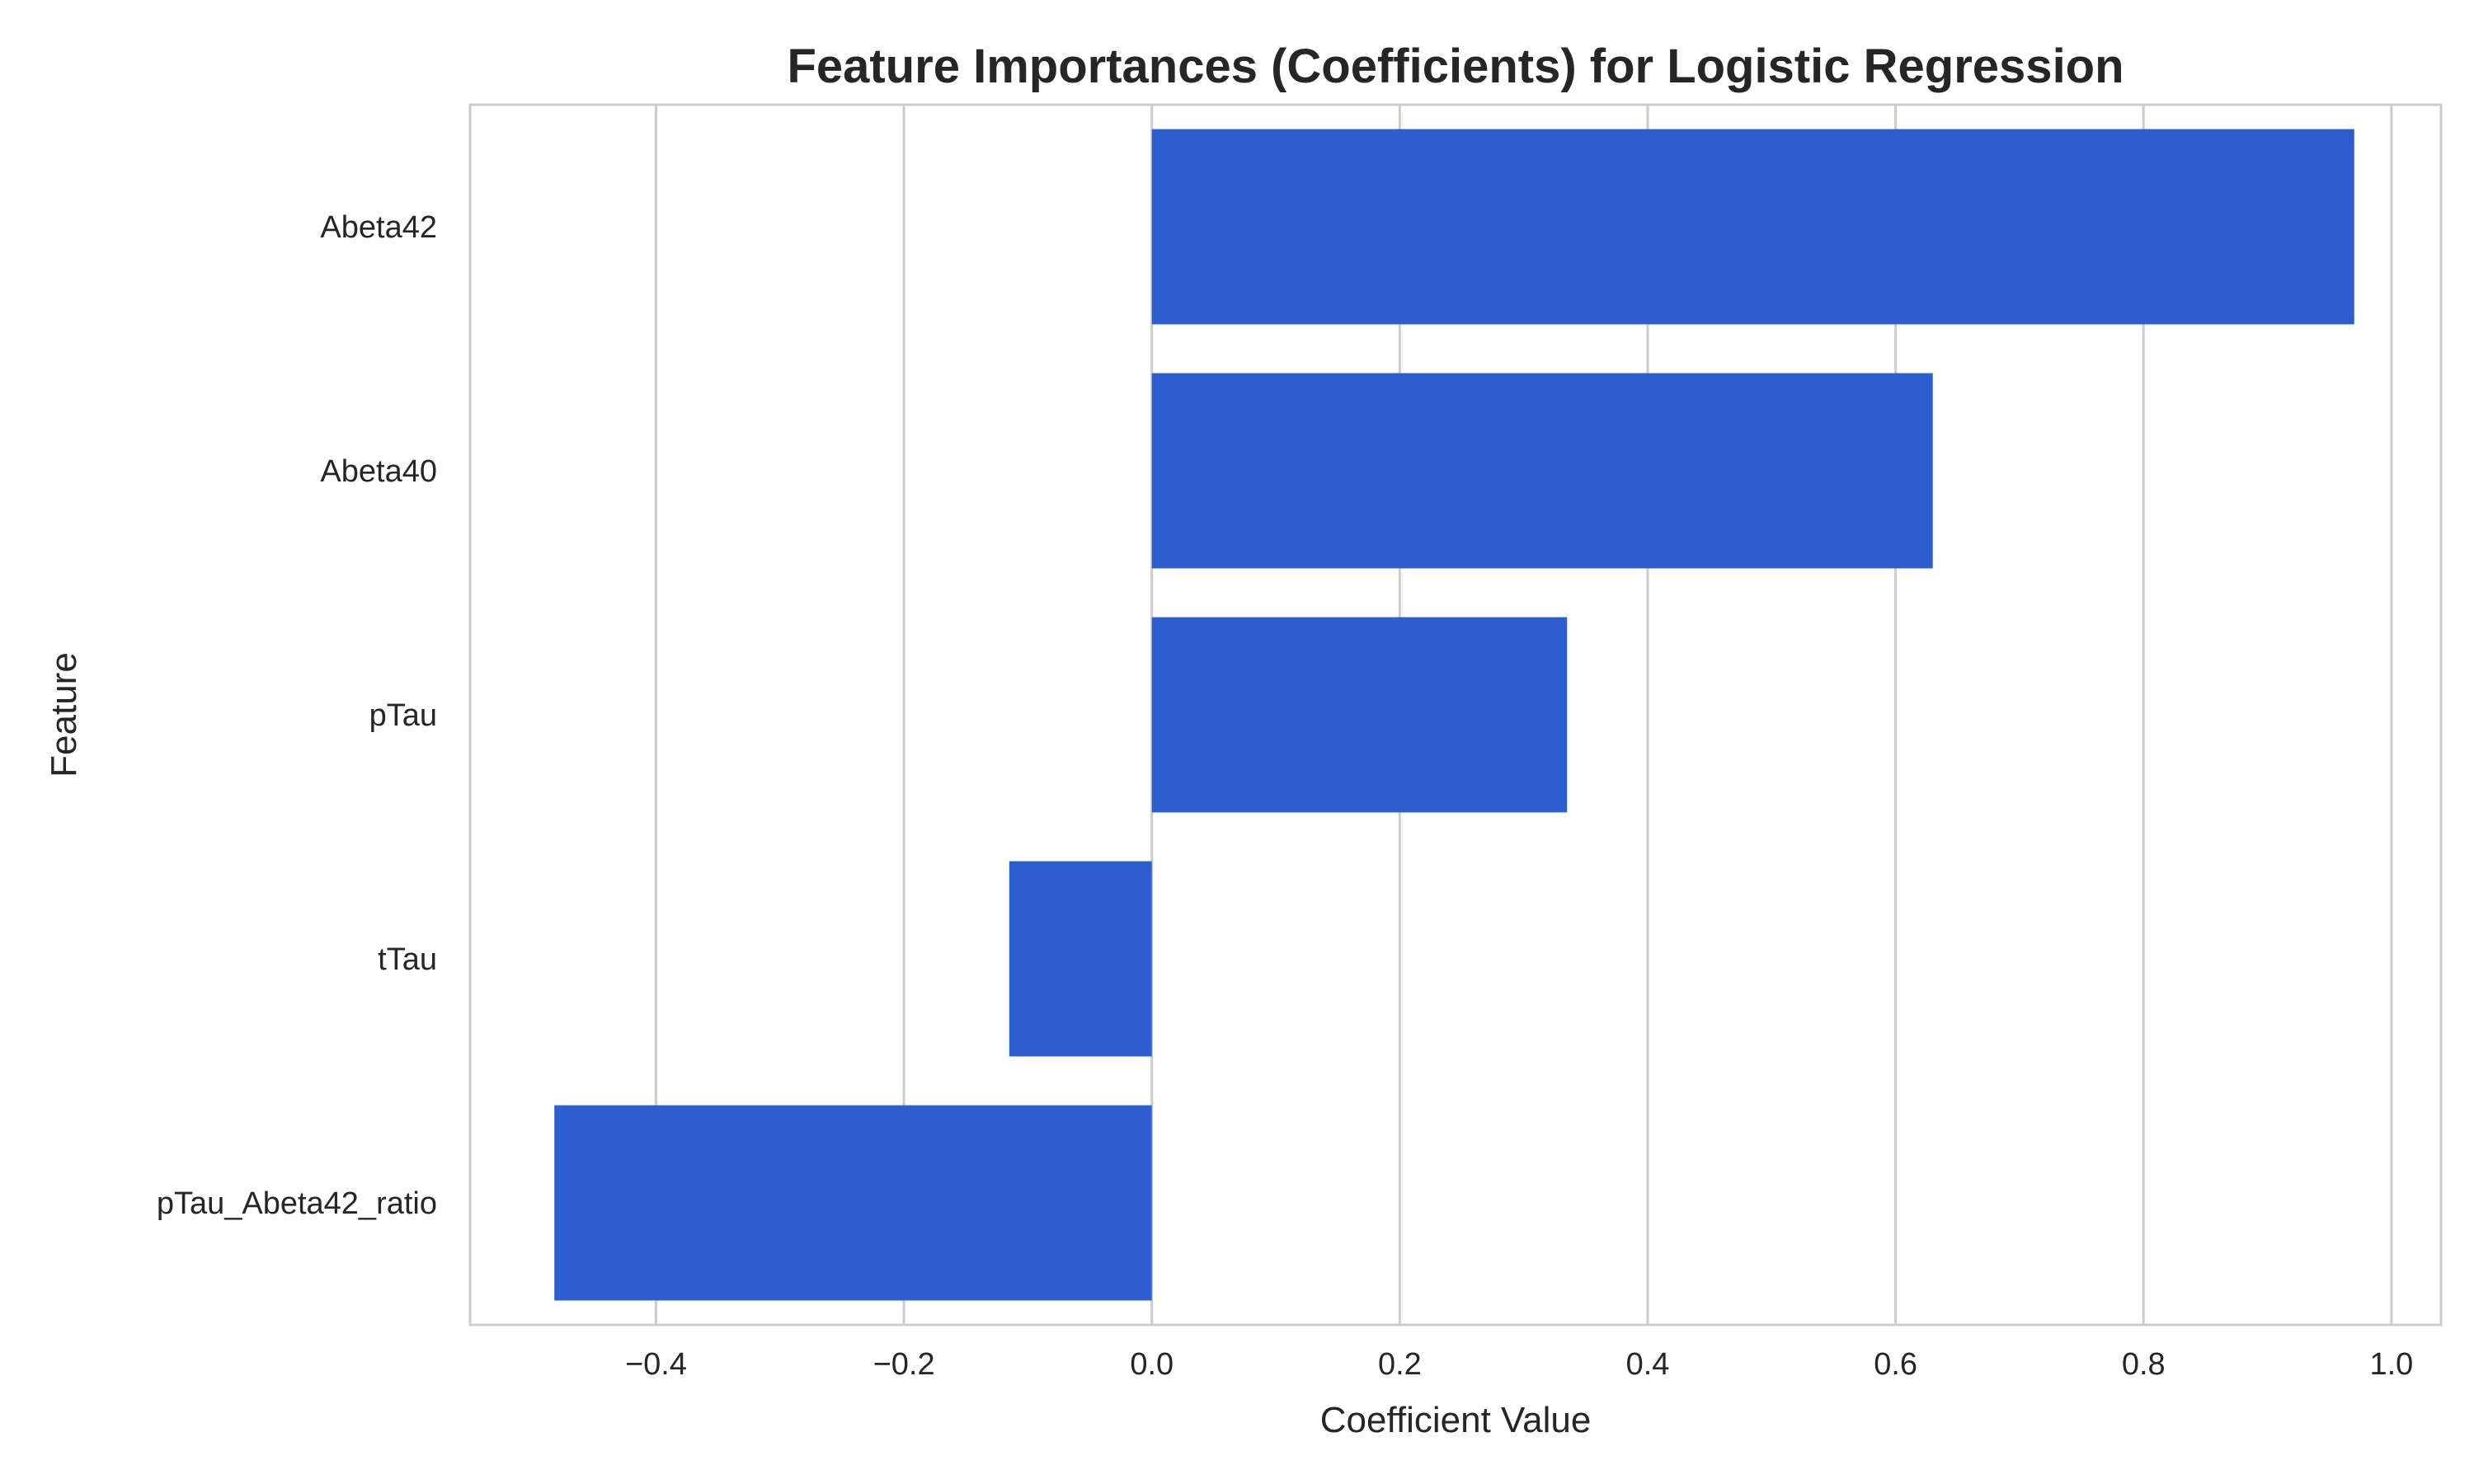 The image size is (2474, 1484). I want to click on bar-ptau-abeta42-ratio, so click(853, 1203).